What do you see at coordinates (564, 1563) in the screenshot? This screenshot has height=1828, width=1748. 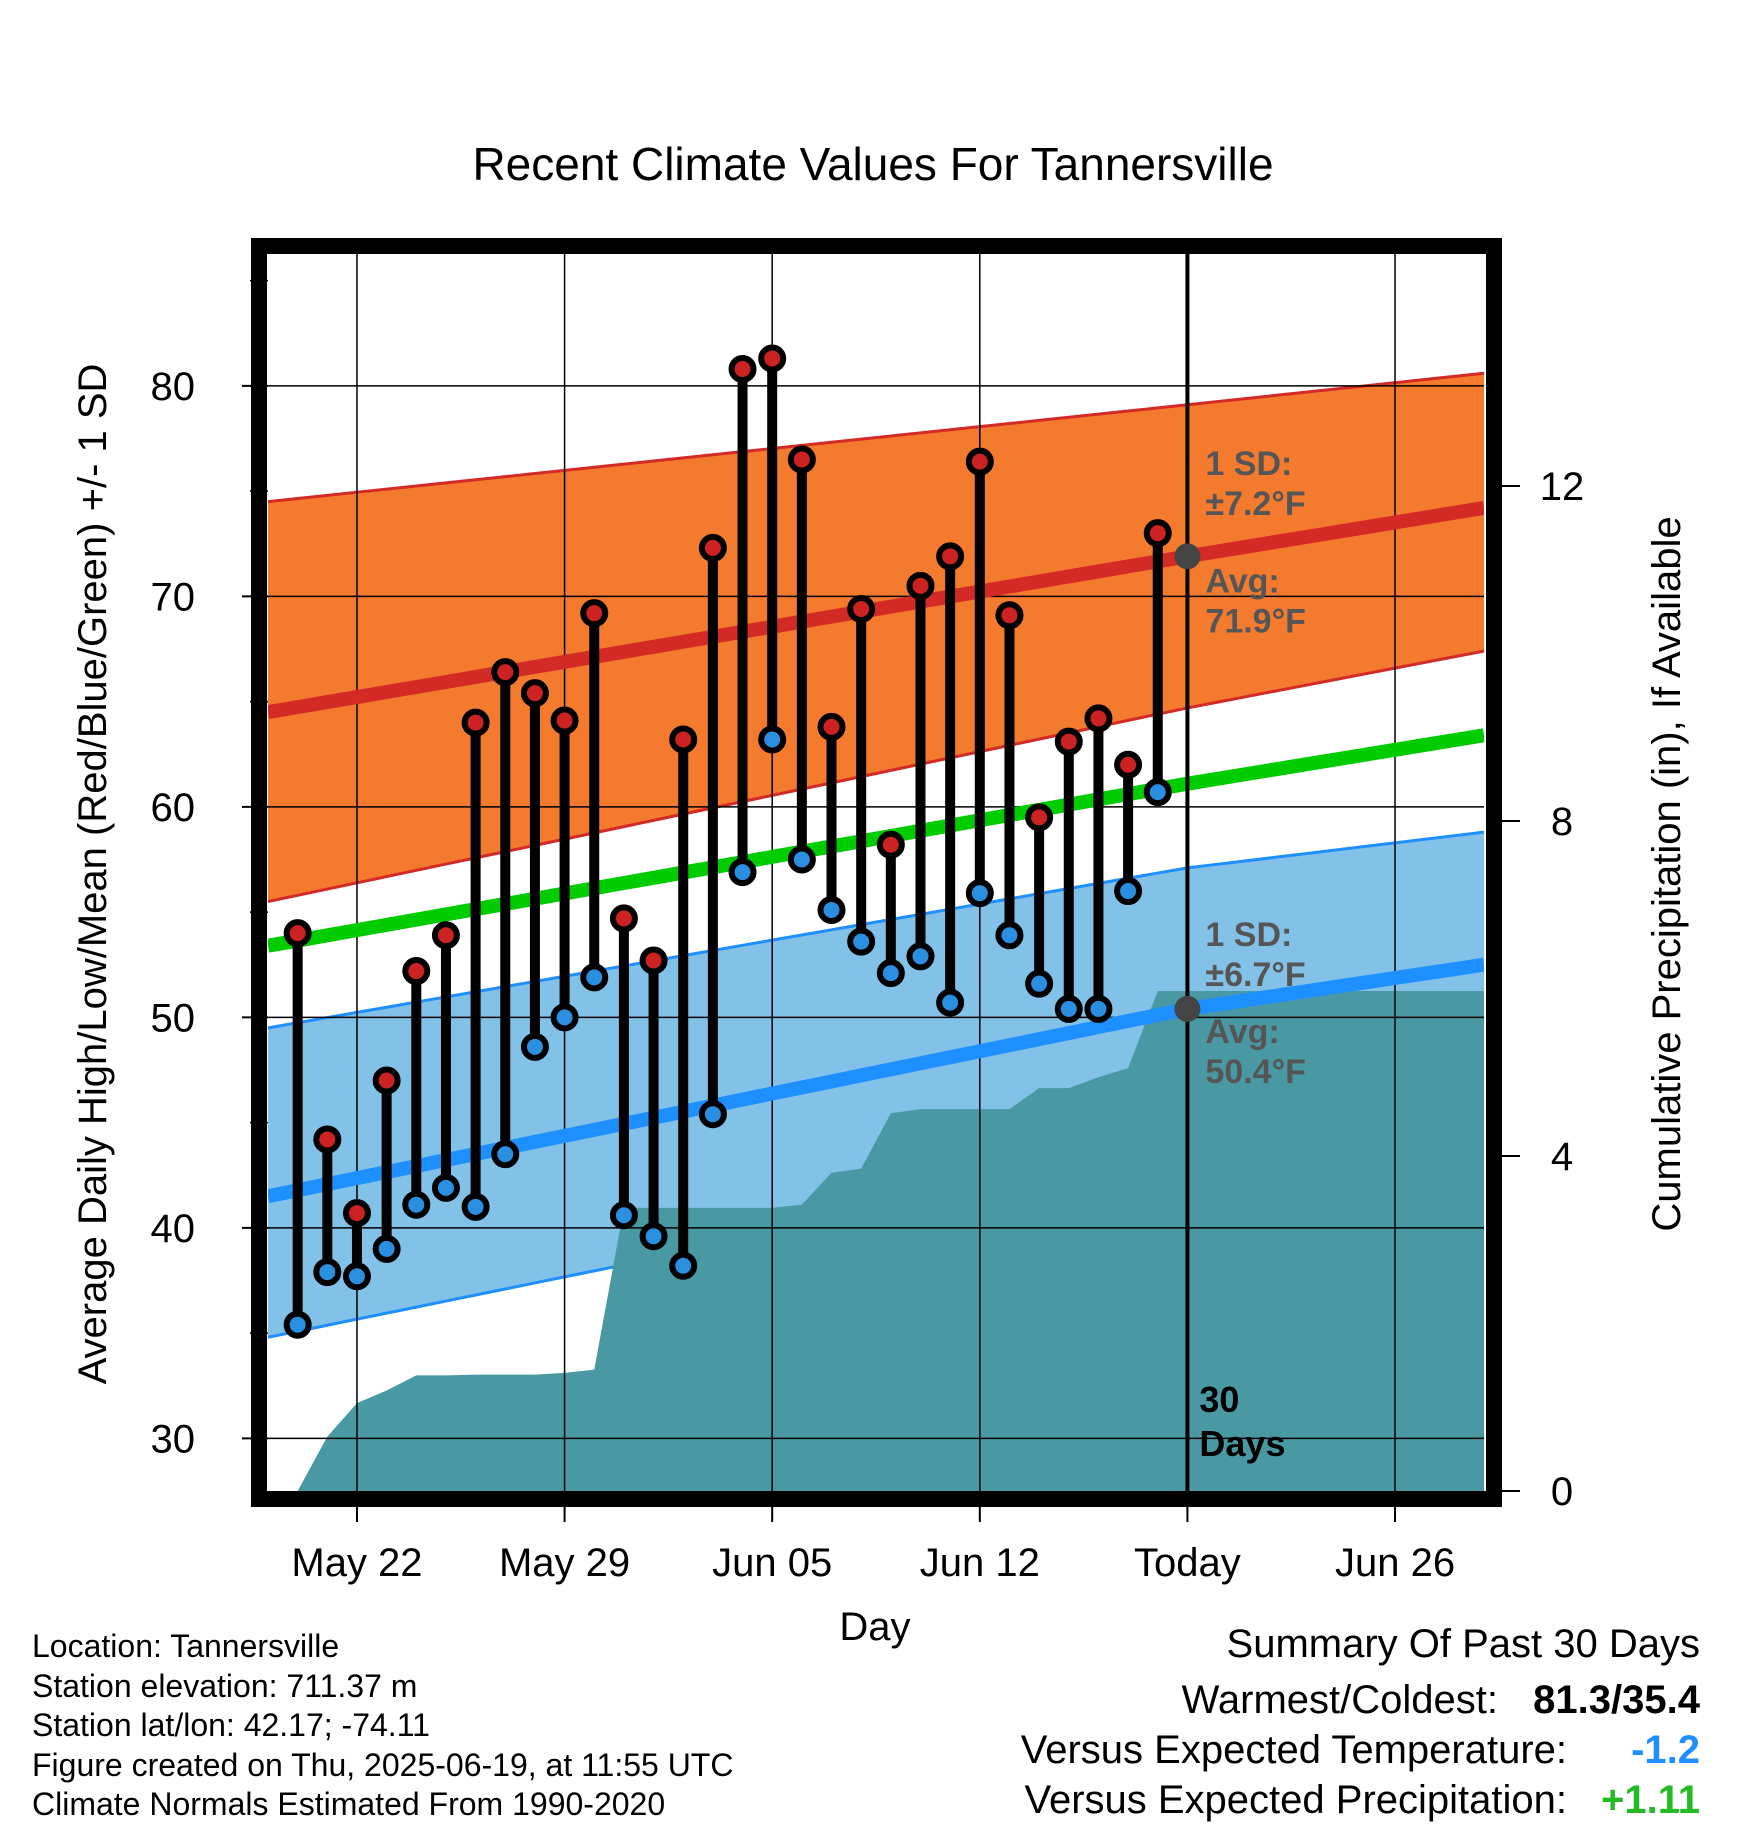 I see `x-tick-label: May 29` at bounding box center [564, 1563].